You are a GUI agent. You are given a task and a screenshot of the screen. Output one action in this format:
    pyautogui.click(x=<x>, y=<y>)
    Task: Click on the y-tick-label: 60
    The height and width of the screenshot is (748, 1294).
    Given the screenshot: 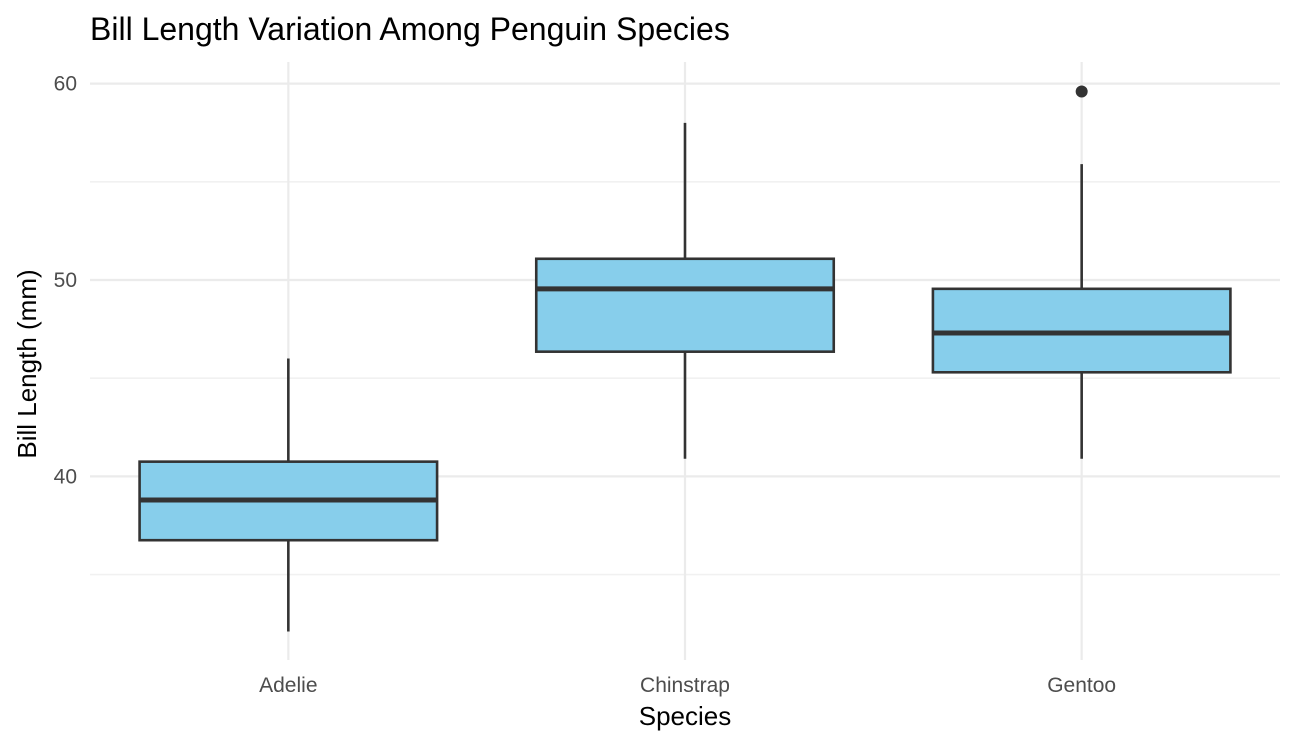 What is the action you would take?
    pyautogui.click(x=65, y=84)
    